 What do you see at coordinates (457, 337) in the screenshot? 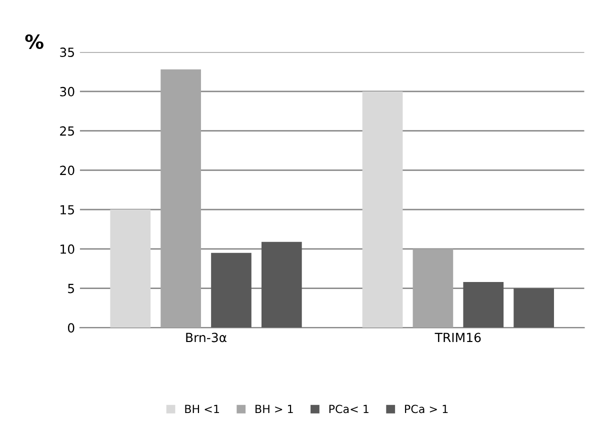
I see `x-tick-label: TRIM16` at bounding box center [457, 337].